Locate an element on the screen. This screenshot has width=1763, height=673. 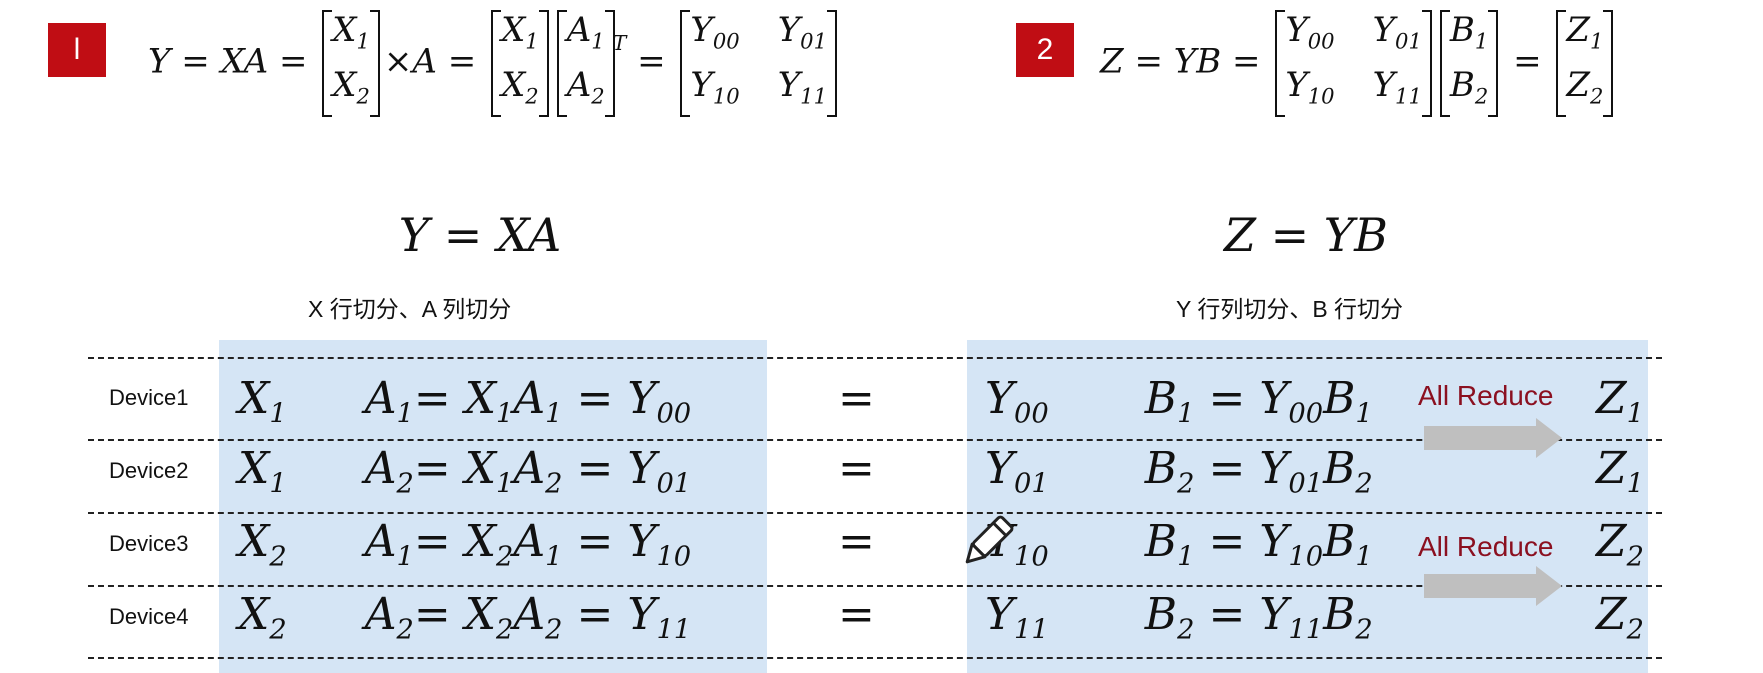
transpose-mark: T is located at coordinates (619, 42).